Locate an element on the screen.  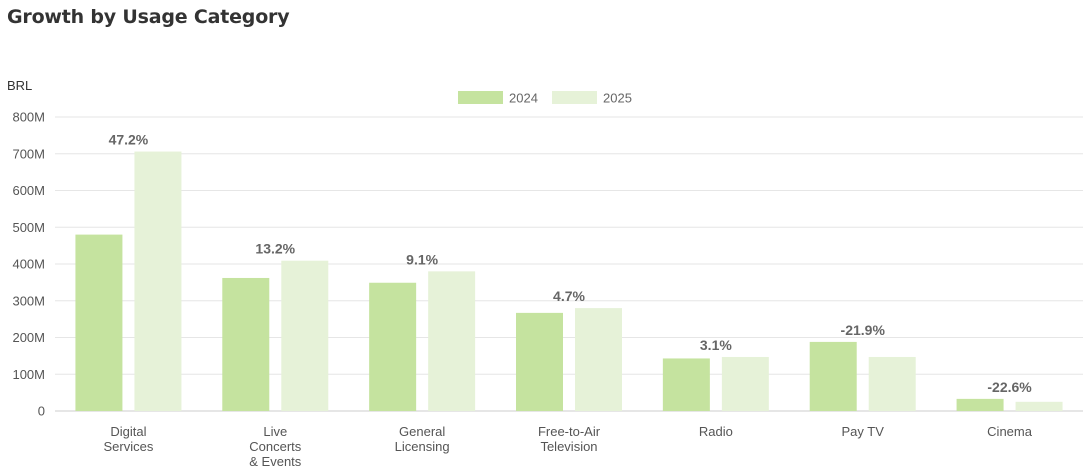
y-tick-label: 0 is located at coordinates (41, 411).